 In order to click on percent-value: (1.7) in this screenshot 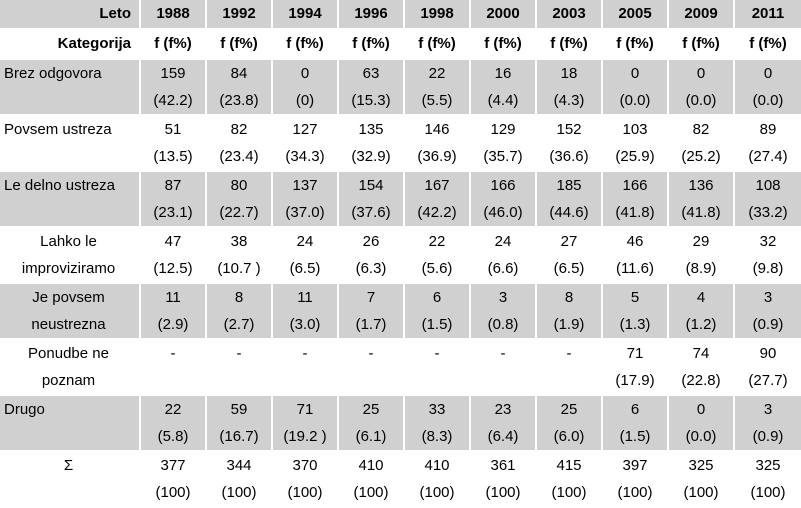, I will do `click(371, 324)`.